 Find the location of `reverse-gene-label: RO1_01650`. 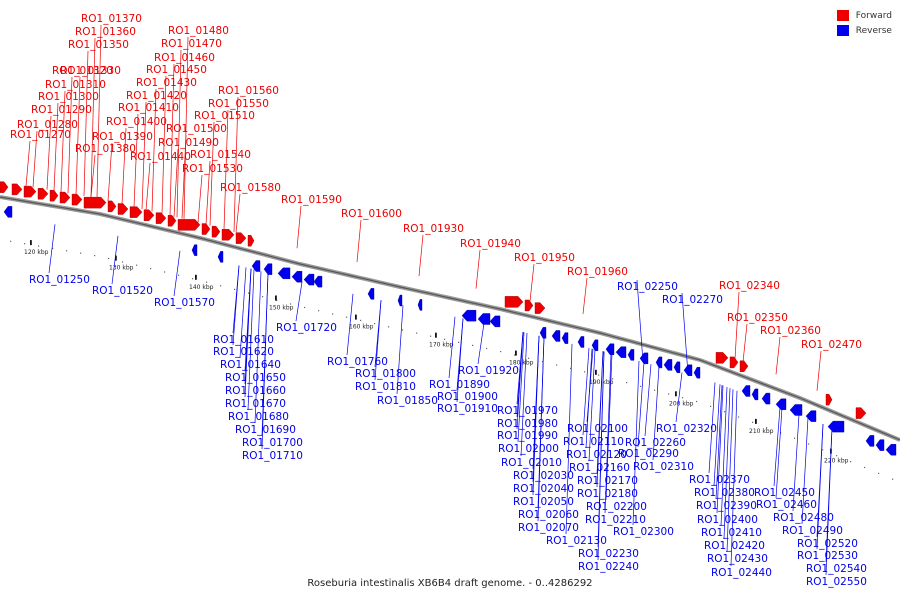

reverse-gene-label: RO1_01650 is located at coordinates (255, 378).